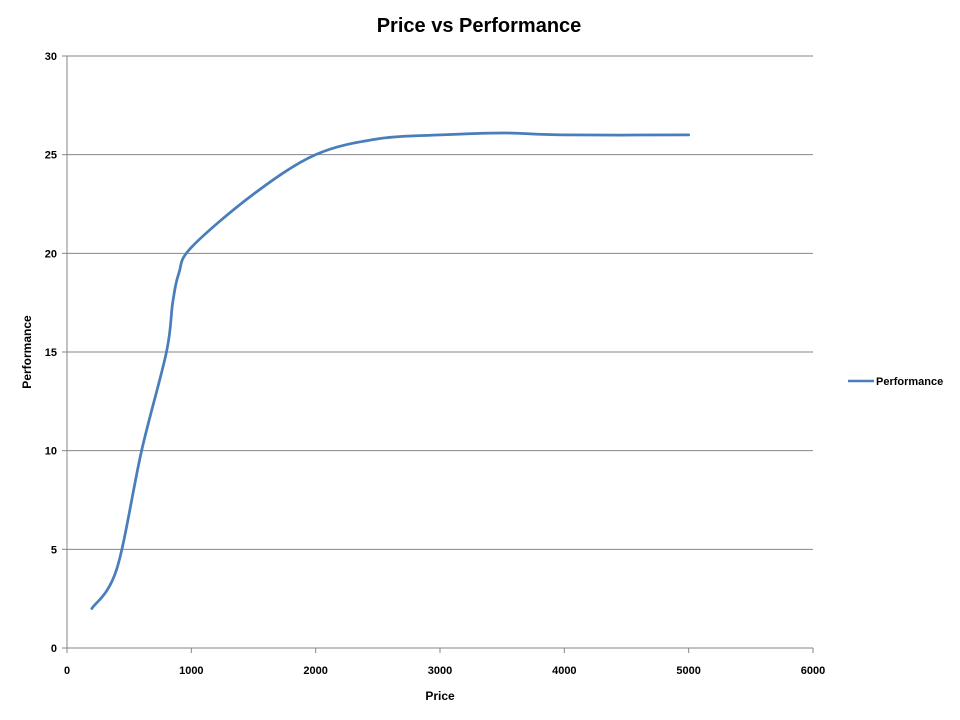 The image size is (960, 720). What do you see at coordinates (564, 671) in the screenshot?
I see `x-tick-label: 4000` at bounding box center [564, 671].